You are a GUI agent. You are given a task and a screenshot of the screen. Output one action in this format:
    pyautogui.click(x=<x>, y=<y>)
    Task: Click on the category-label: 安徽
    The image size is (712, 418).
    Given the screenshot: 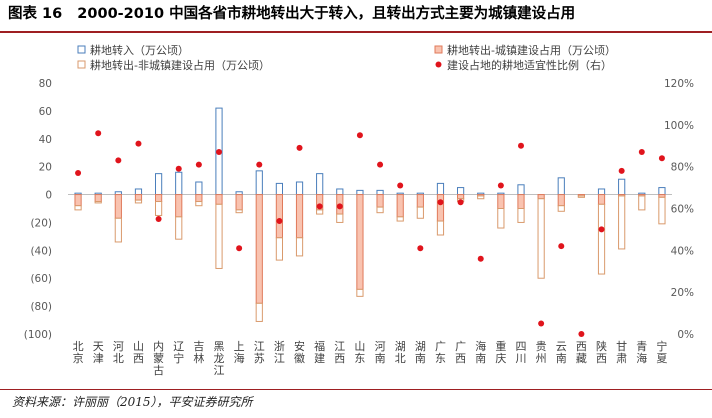 What is the action you would take?
    pyautogui.click(x=299, y=352)
    